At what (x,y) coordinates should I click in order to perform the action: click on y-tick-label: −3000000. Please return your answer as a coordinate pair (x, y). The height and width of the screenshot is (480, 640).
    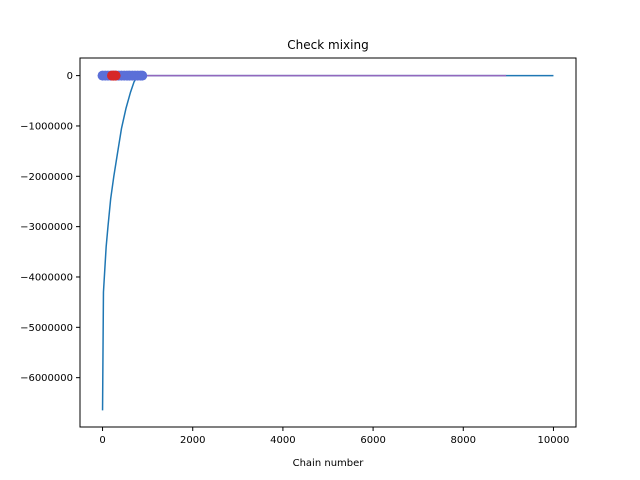
    Looking at the image, I should click on (46, 227).